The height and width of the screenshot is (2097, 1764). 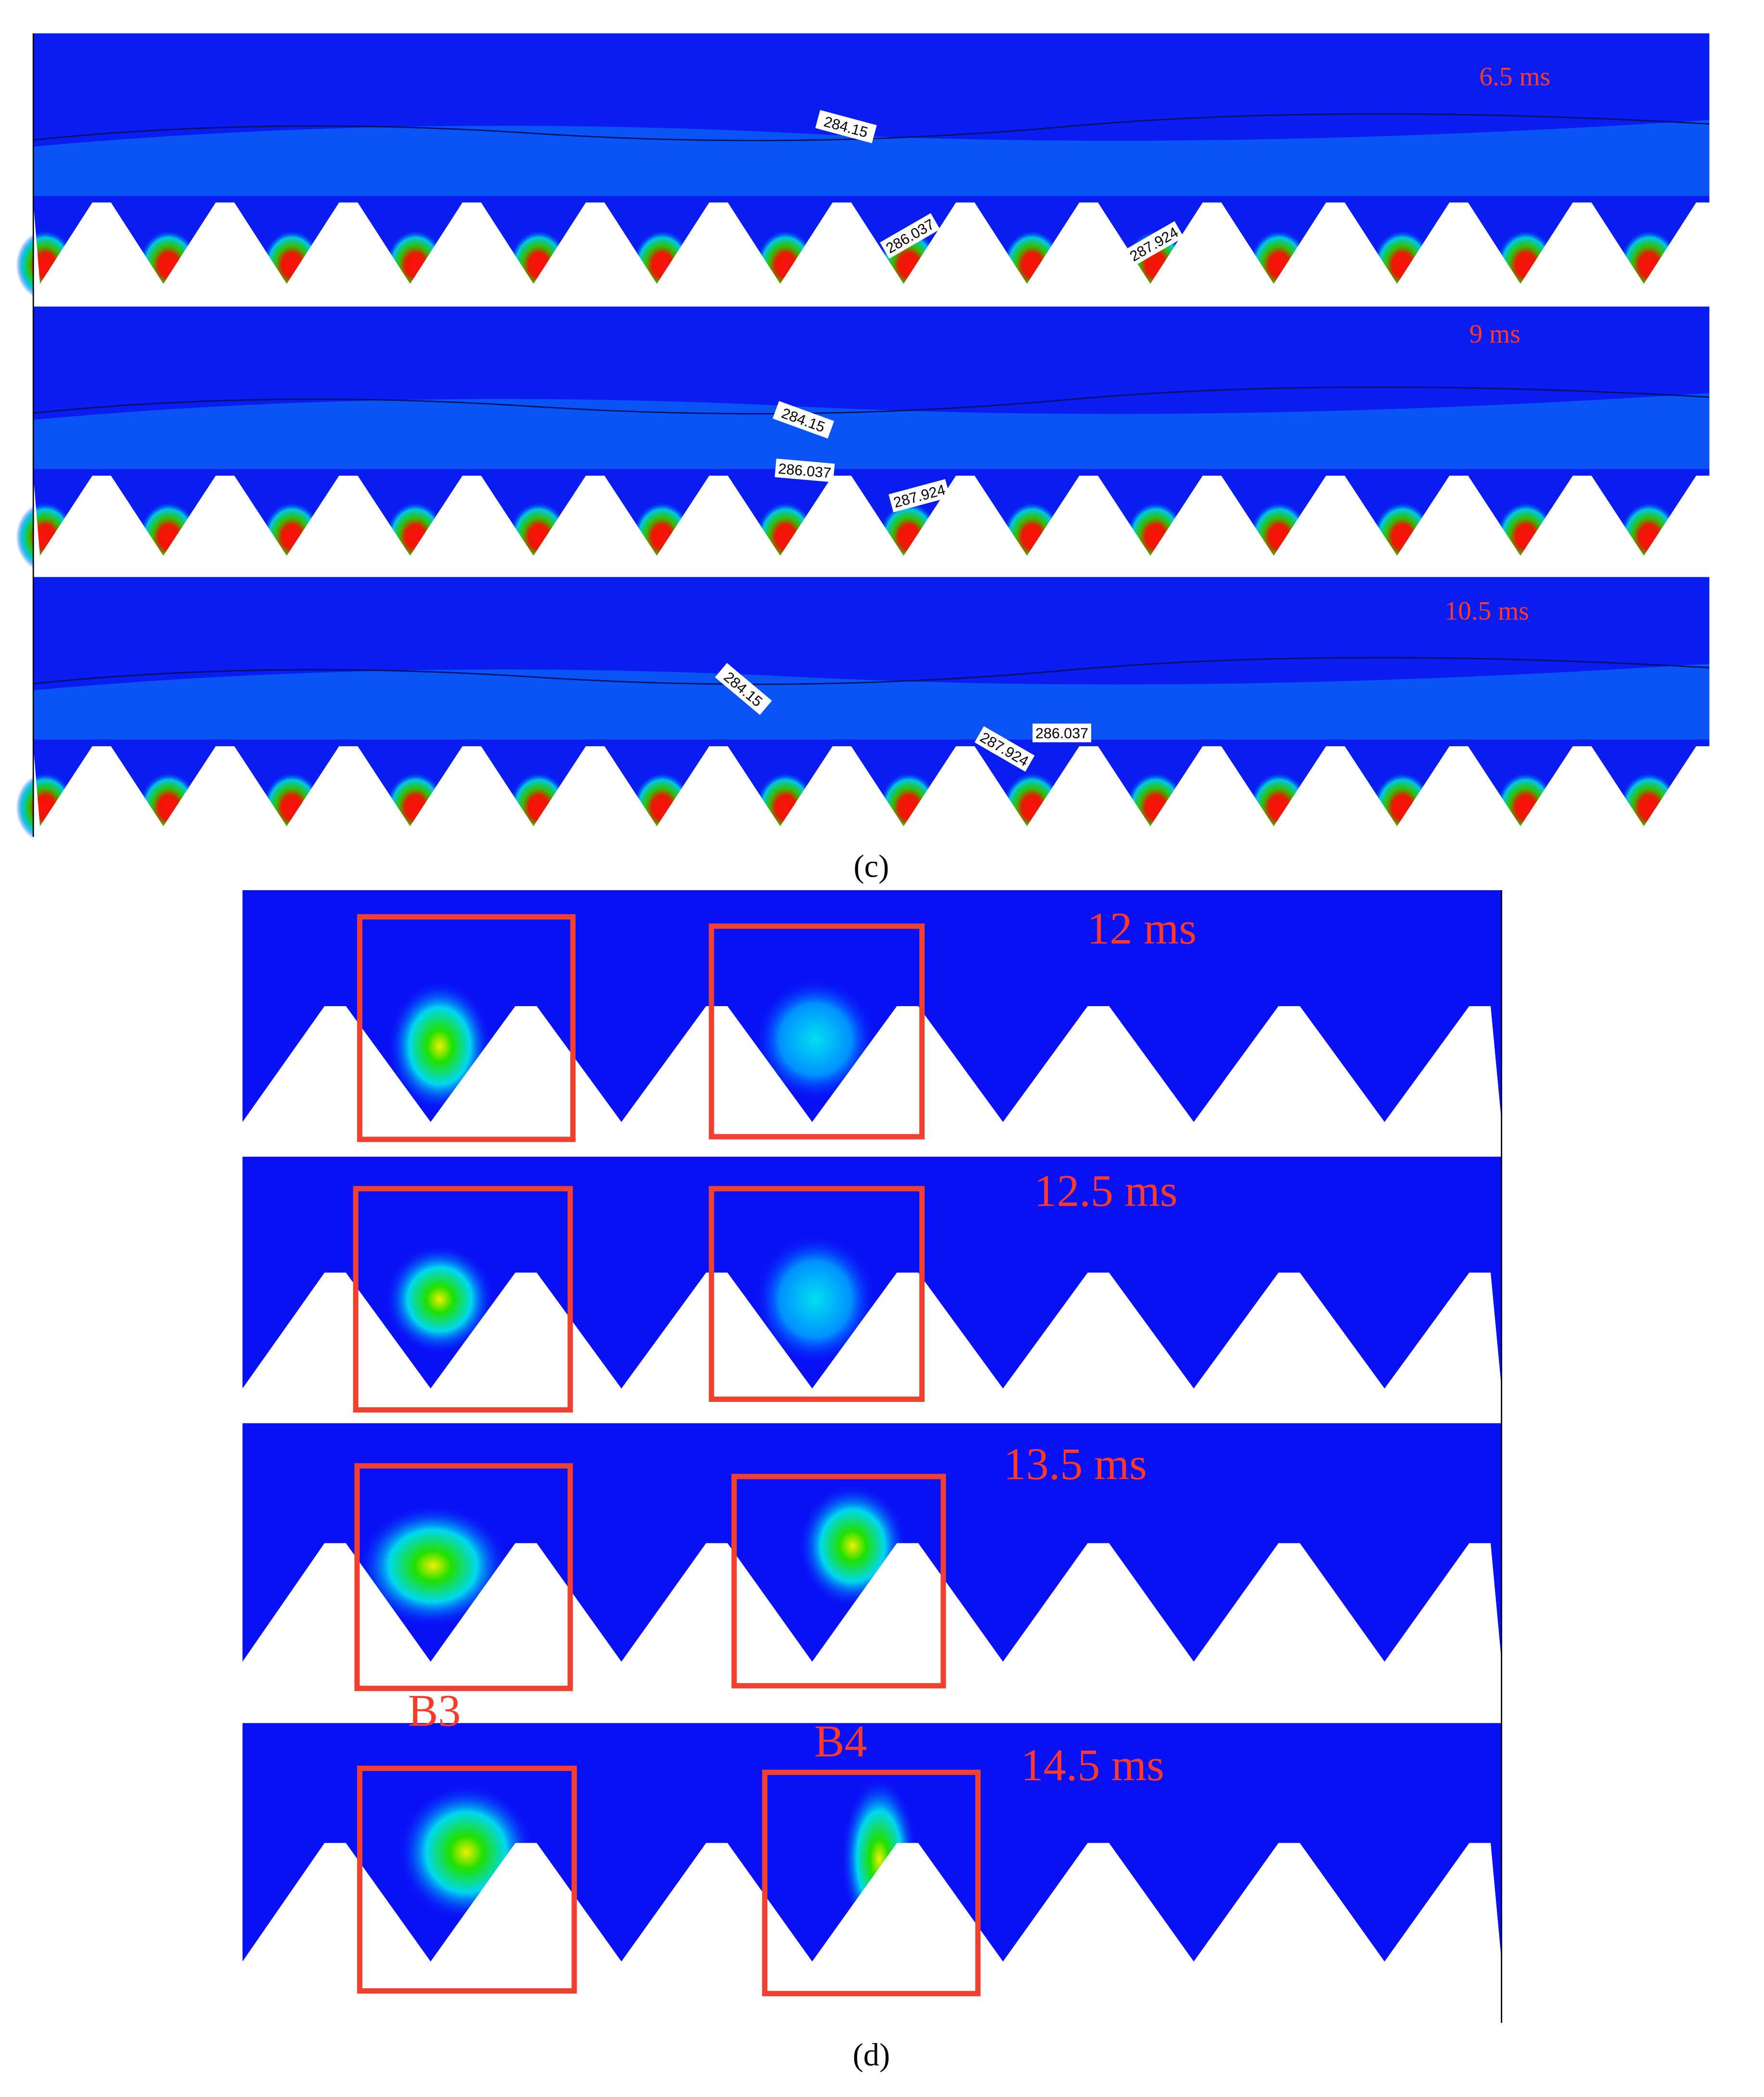 I want to click on time-label: 10.5 ms, so click(x=1487, y=610).